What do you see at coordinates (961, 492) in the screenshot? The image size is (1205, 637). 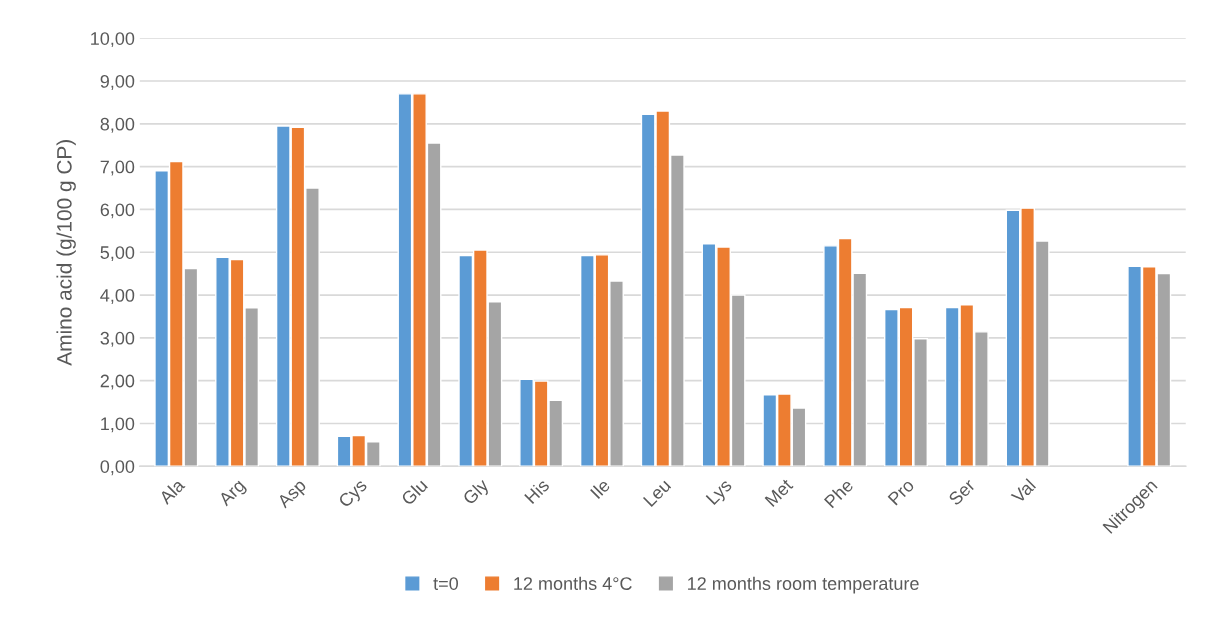 I see `x-tick-label: Ser` at bounding box center [961, 492].